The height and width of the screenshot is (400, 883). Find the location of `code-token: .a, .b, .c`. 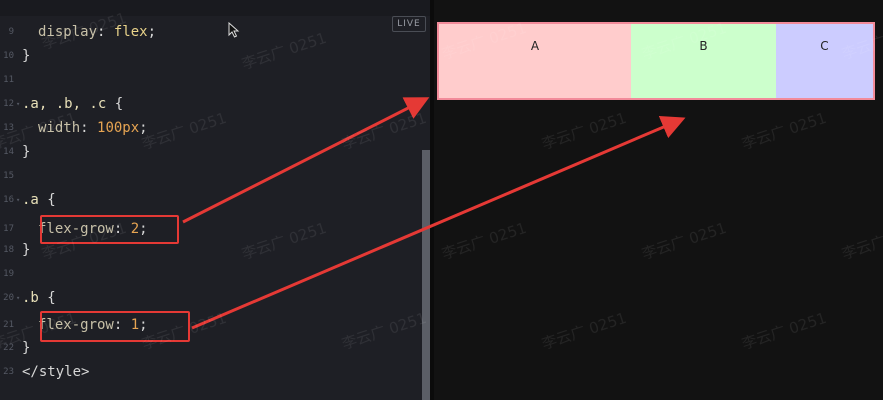

code-token: .a, .b, .c is located at coordinates (68, 104).